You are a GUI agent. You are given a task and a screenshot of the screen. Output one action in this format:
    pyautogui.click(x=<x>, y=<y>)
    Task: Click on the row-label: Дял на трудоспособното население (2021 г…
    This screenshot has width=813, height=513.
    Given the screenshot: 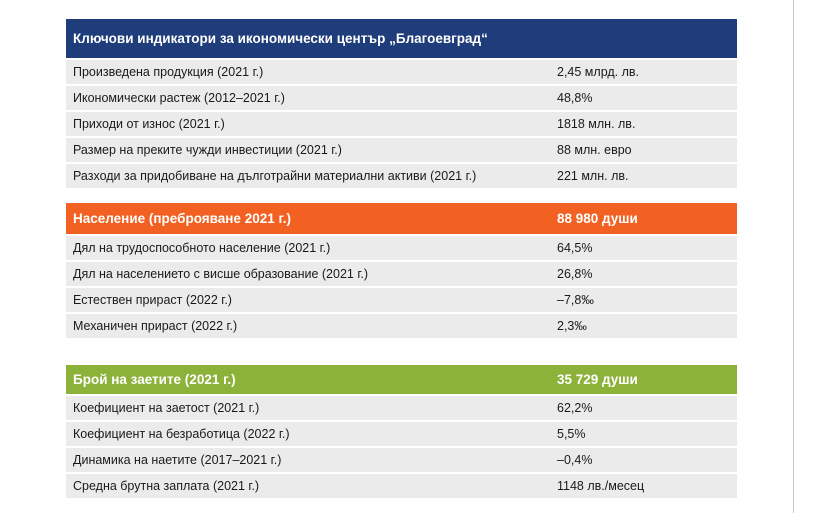 What is the action you would take?
    pyautogui.click(x=202, y=248)
    